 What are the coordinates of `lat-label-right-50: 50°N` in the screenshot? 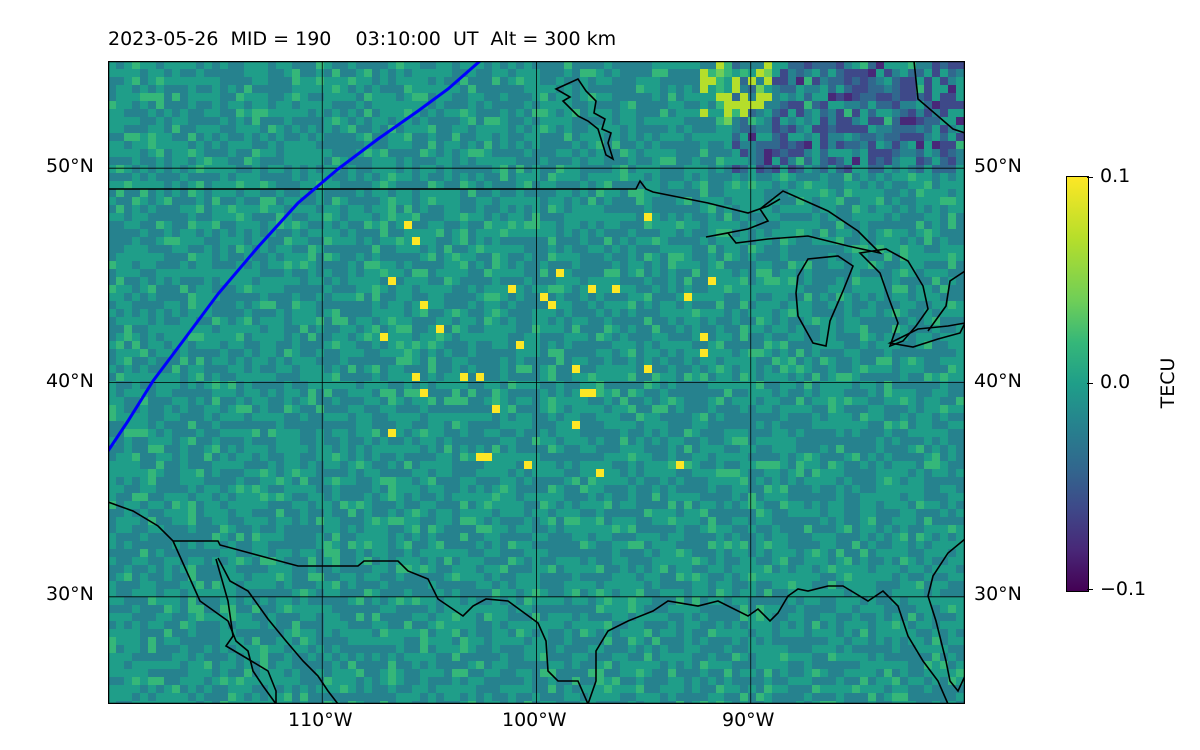 It's located at (998, 166).